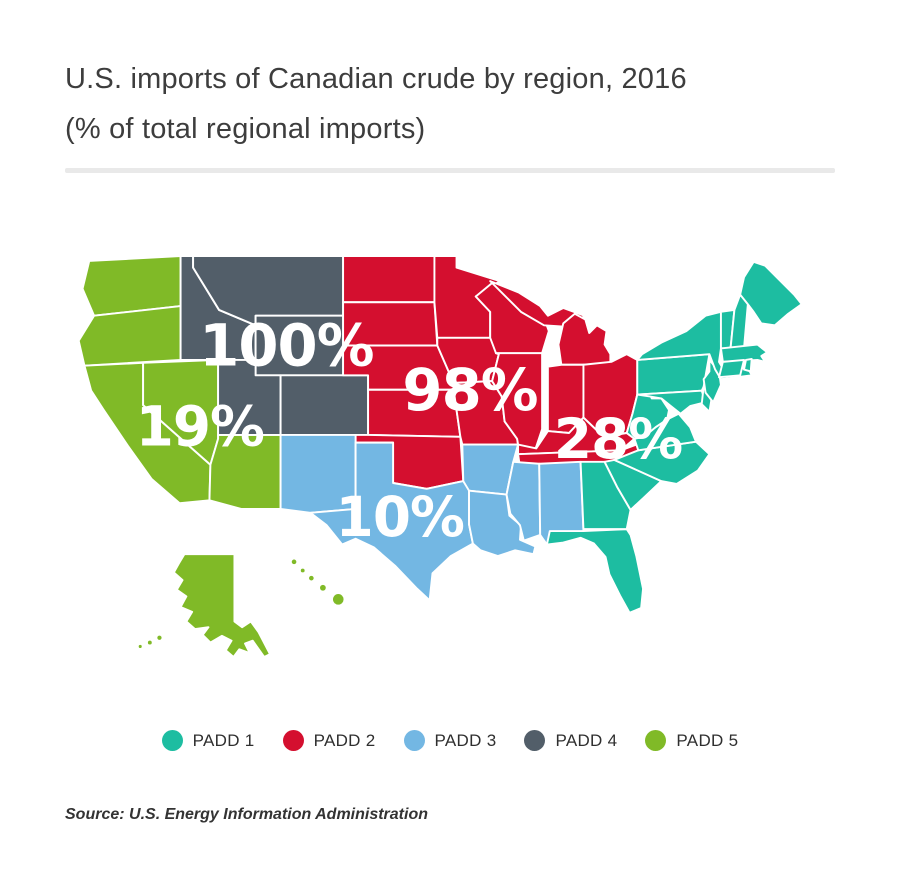 This screenshot has width=900, height=874. I want to click on state-texas, so click(391, 521).